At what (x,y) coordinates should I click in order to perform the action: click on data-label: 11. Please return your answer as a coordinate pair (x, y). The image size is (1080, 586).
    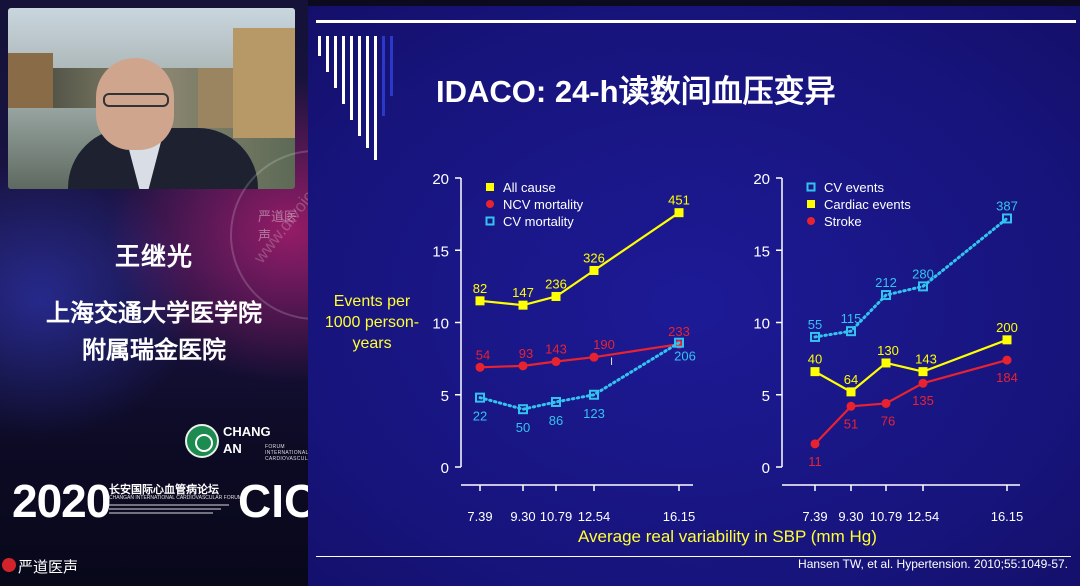
    Looking at the image, I should click on (815, 461).